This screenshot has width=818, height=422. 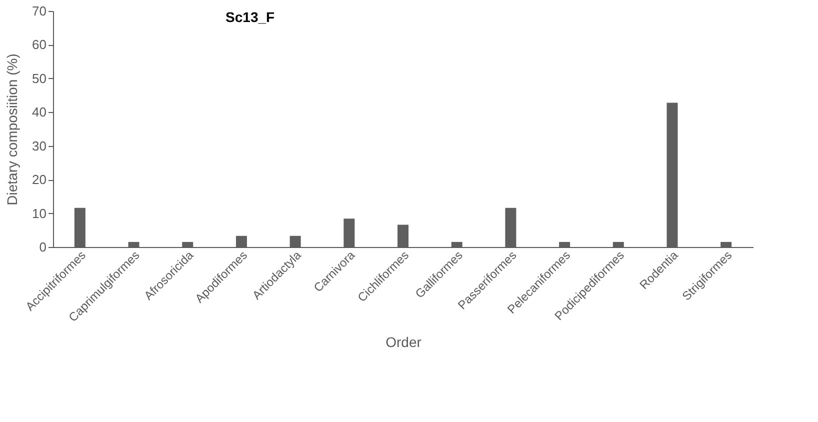 I want to click on x-axis-title: Order, so click(x=404, y=342).